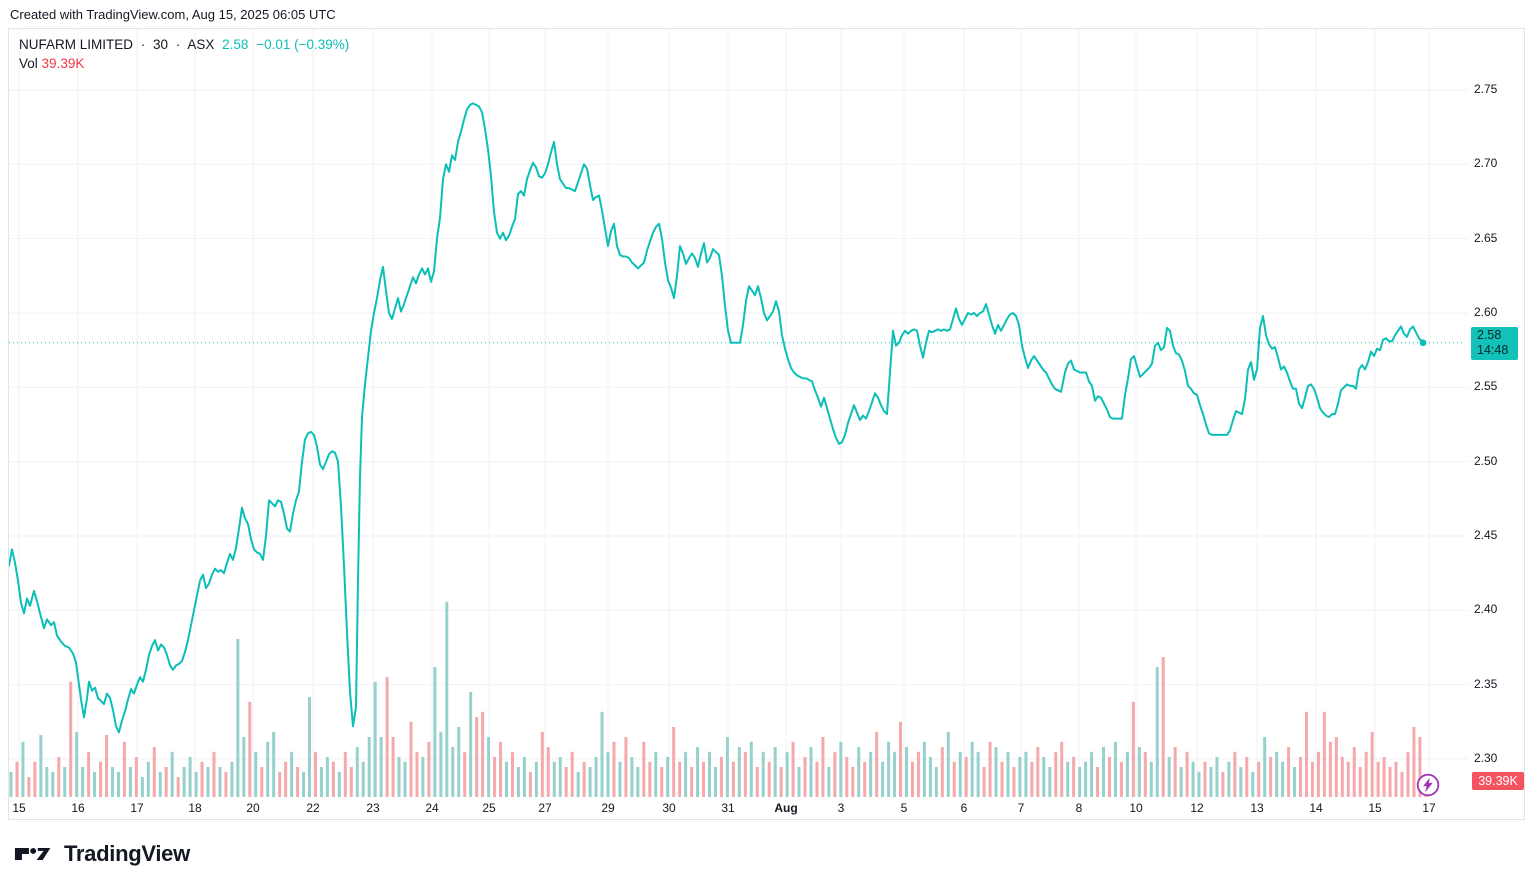  Describe the element at coordinates (608, 808) in the screenshot. I see `time-tick-label: 29` at that location.